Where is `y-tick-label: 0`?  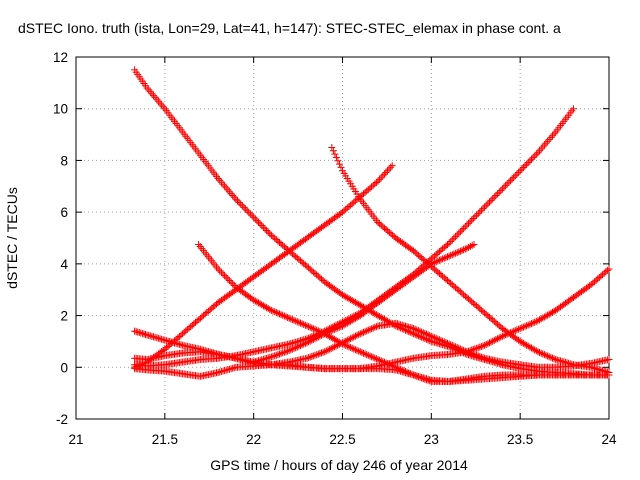
y-tick-label: 0 is located at coordinates (64, 367).